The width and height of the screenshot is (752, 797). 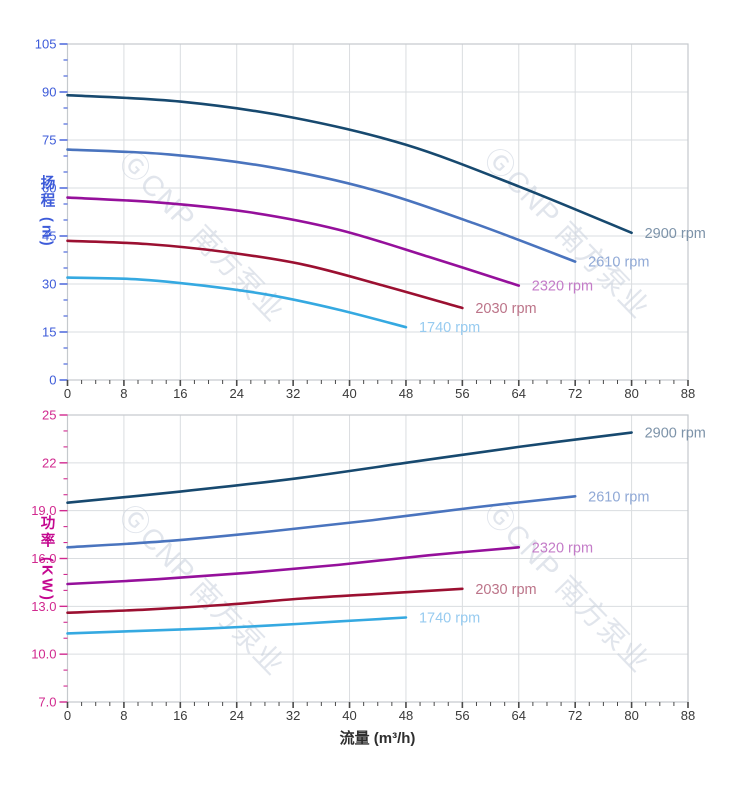 I want to click on y-tick-label: 75, so click(x=49, y=140).